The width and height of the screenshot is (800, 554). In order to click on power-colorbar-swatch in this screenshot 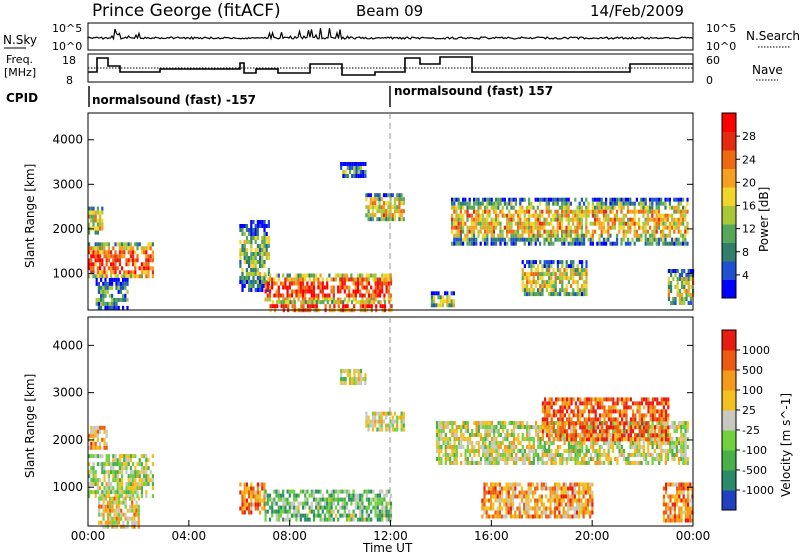, I will do `click(729, 159)`.